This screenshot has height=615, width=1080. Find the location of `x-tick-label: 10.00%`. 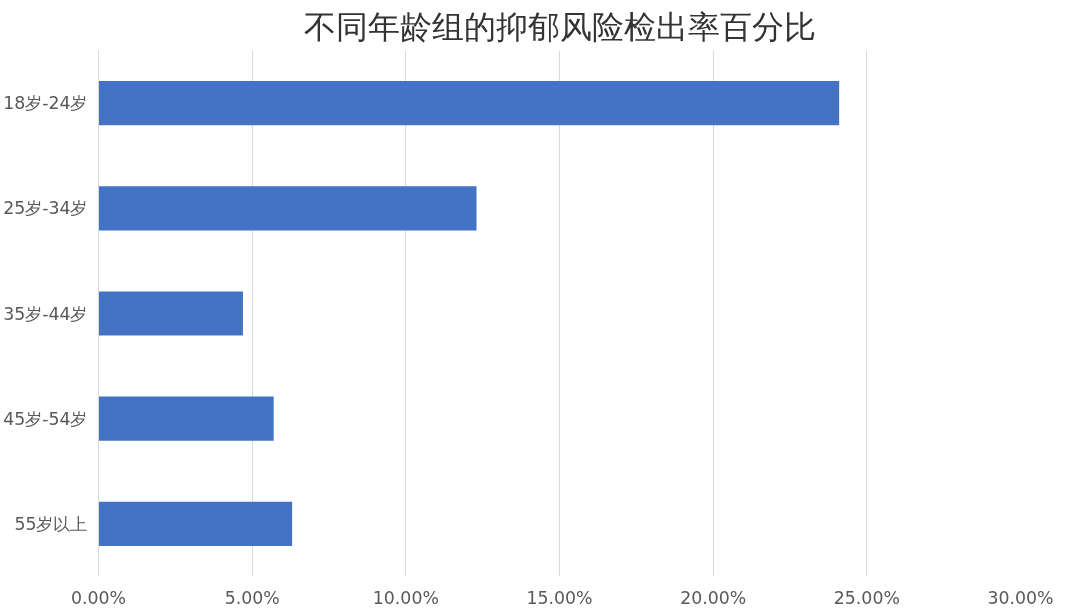

x-tick-label: 10.00% is located at coordinates (405, 597).